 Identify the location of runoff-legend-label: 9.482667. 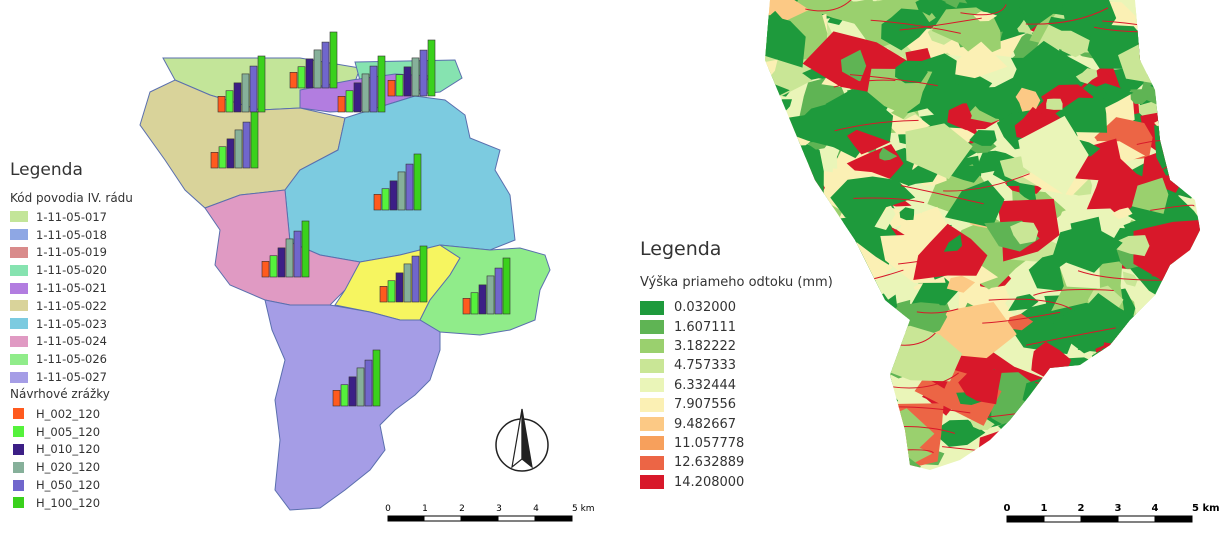
(705, 424).